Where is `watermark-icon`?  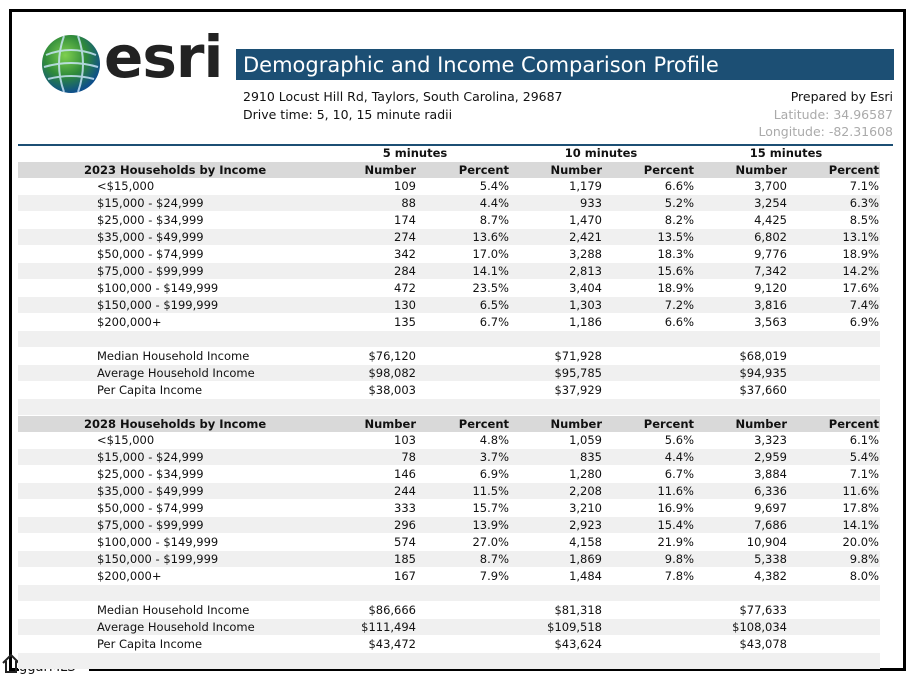
watermark-icon is located at coordinates (11, 663).